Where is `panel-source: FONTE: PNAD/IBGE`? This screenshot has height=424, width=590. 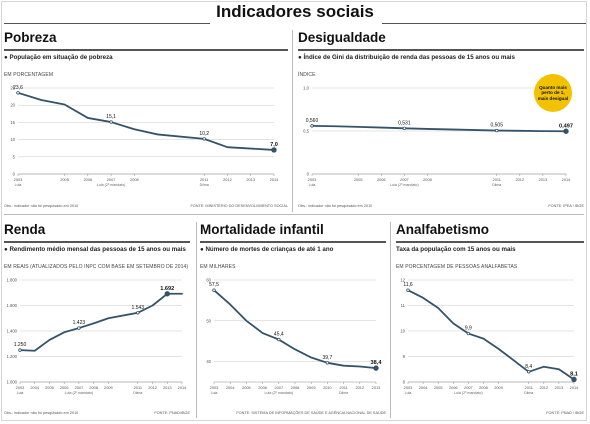
panel-source: FONTE: PNAD/IBGE is located at coordinates (172, 413).